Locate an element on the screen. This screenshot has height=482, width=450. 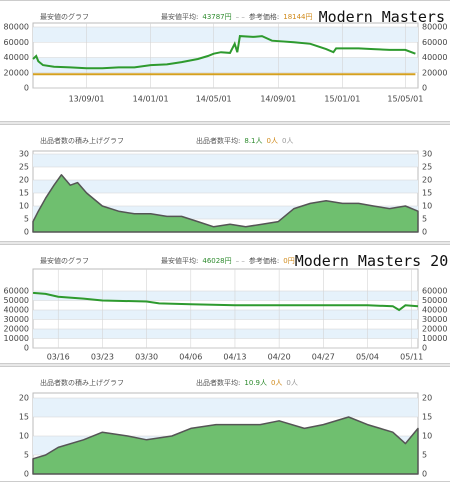
chart-title: Modern Masters is located at coordinates (381, 17).